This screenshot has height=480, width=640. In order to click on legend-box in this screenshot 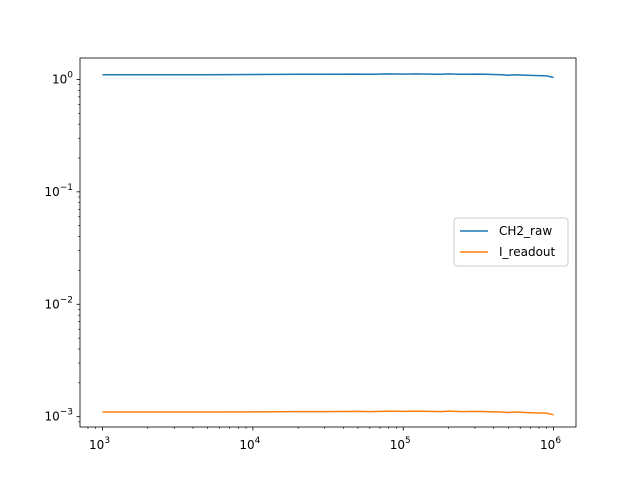, I will do `click(511, 242)`.